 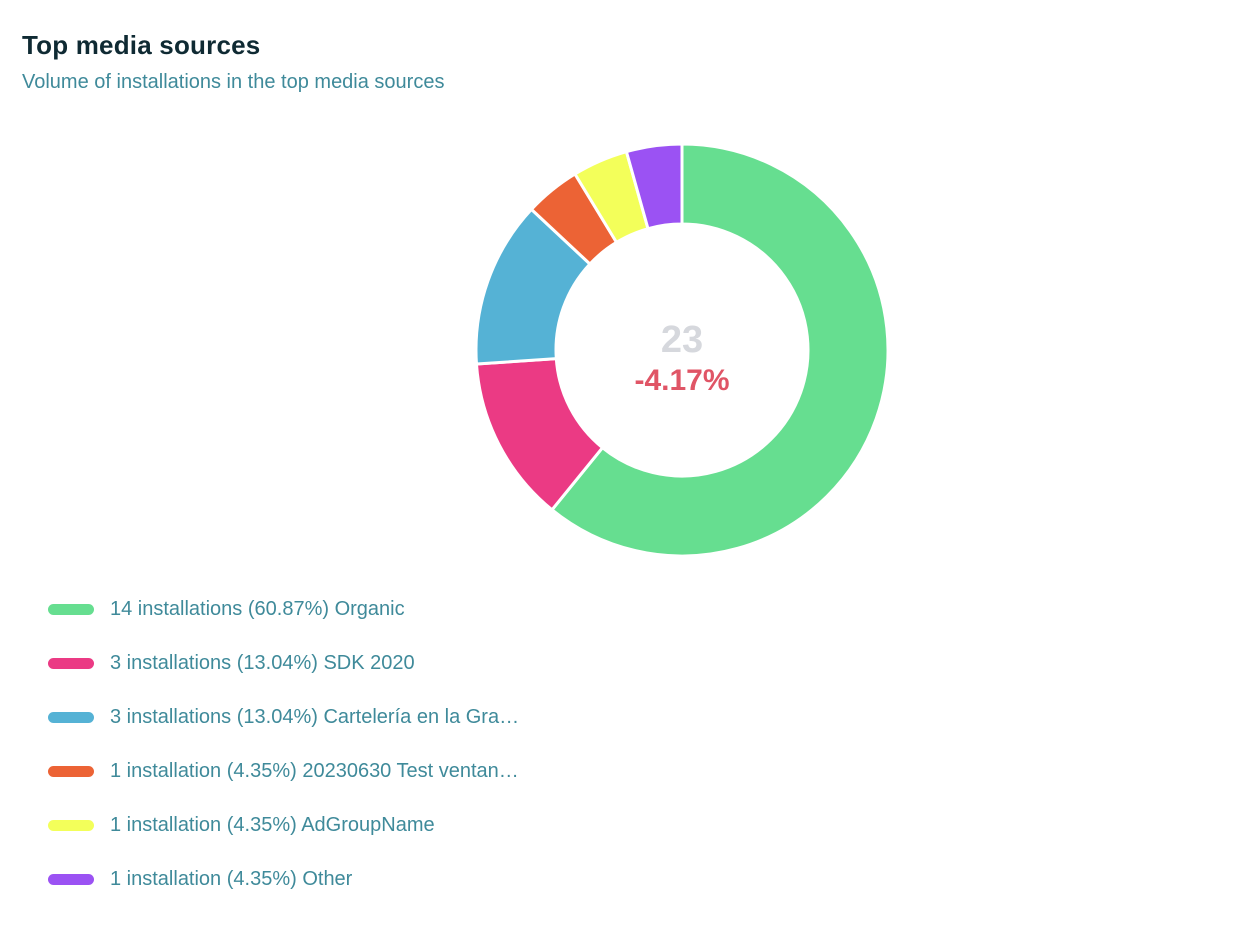 I want to click on legend-label: 1 installation (4.35%) AdGroupName, so click(x=272, y=824).